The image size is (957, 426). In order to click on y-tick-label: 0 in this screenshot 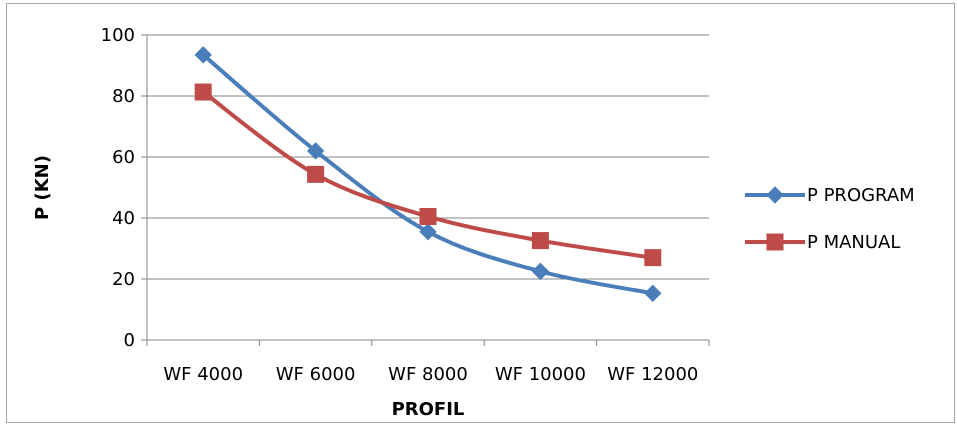, I will do `click(129, 340)`.